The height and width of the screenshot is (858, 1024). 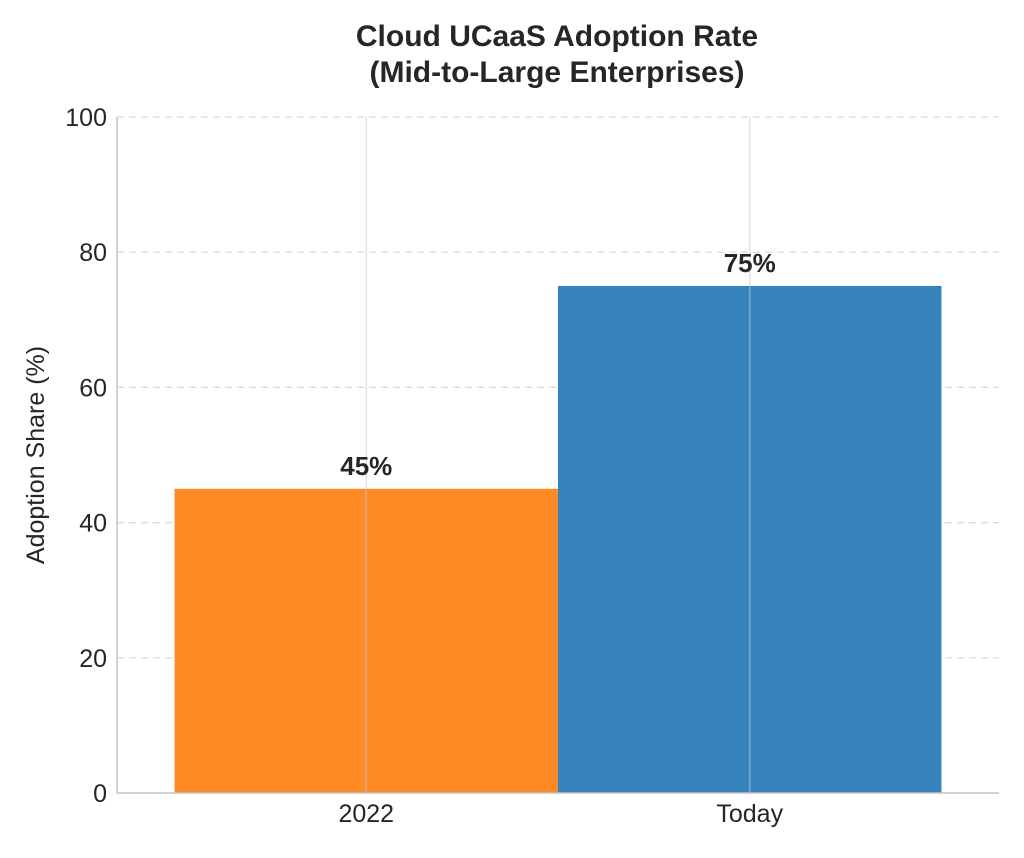 What do you see at coordinates (750, 263) in the screenshot?
I see `bar-data-label: 75%` at bounding box center [750, 263].